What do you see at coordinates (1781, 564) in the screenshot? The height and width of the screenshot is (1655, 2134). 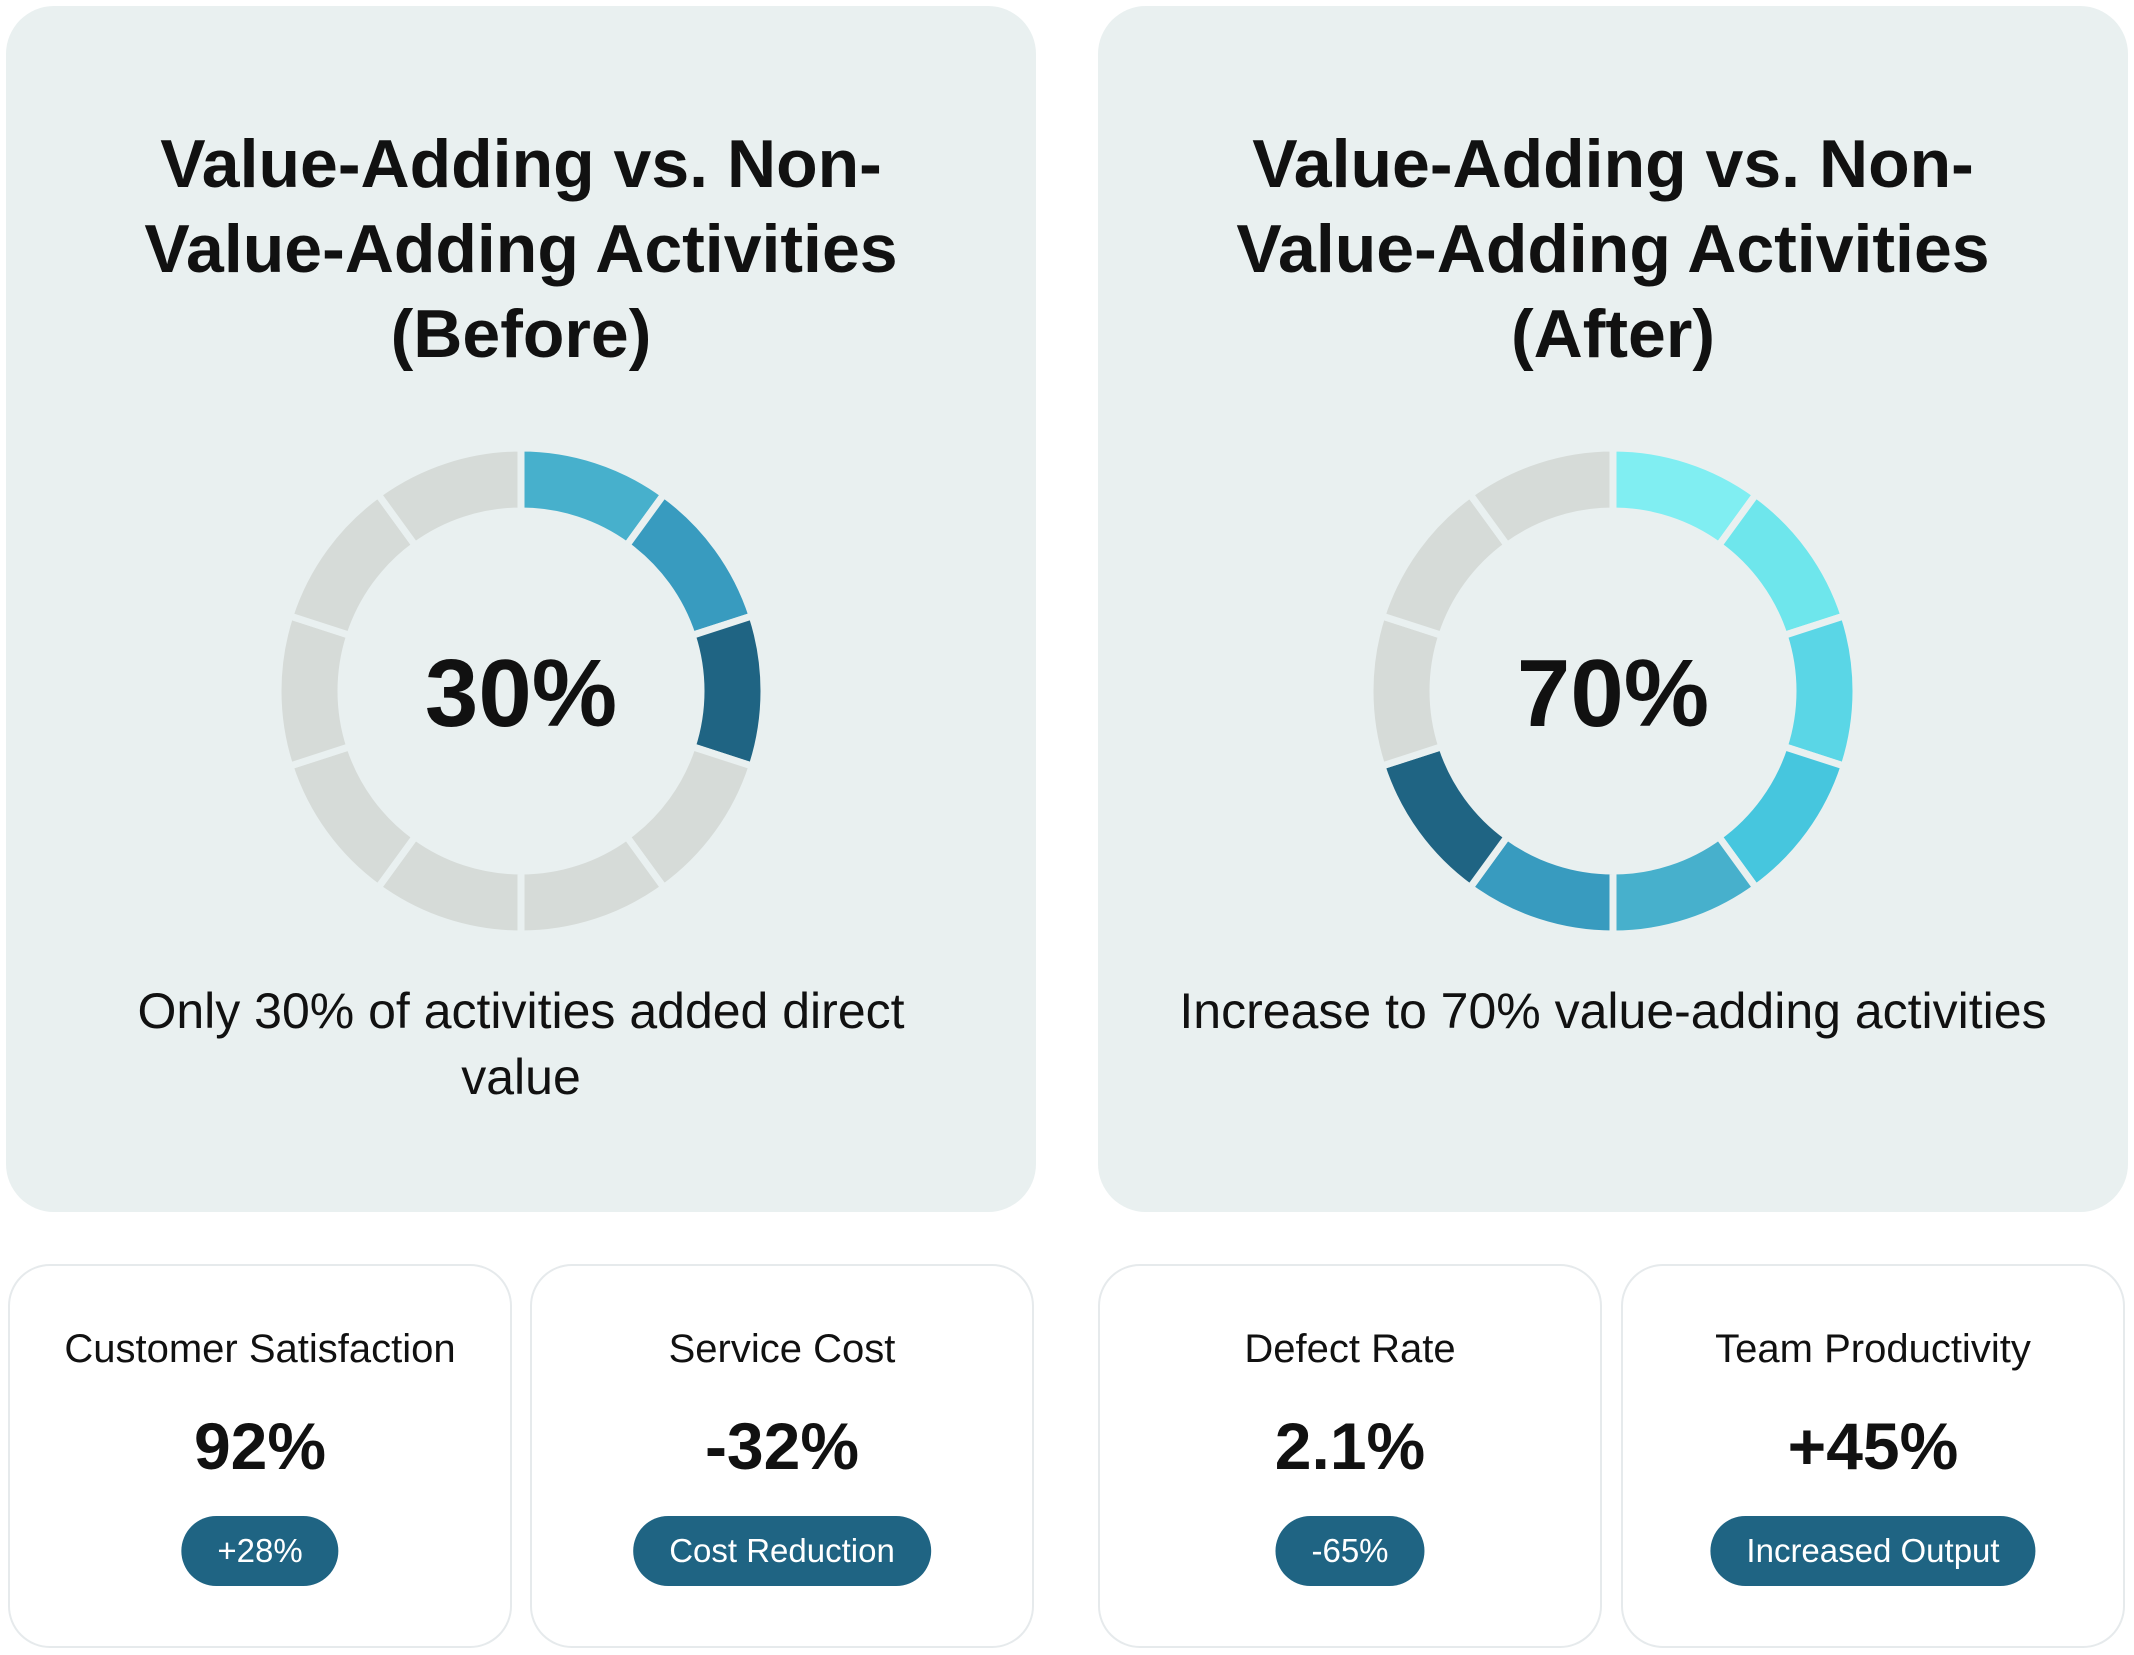 I see `after-donut-segment-2-value-adding` at bounding box center [1781, 564].